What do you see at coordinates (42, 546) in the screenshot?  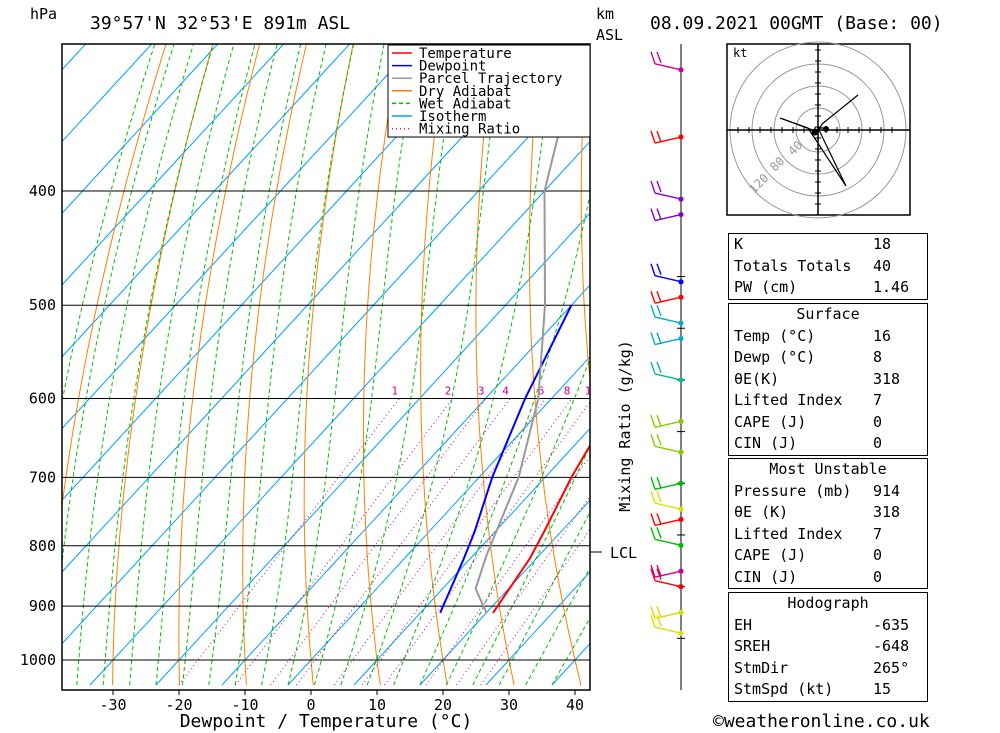 I see `y-tick-label: 800` at bounding box center [42, 546].